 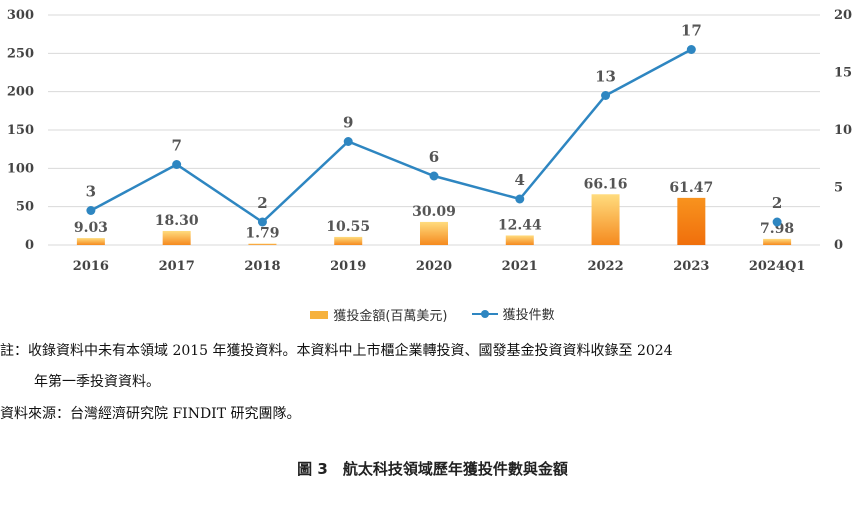 I want to click on legend: 獲投金額(百萬美元) 獲投件數, so click(x=432, y=314).